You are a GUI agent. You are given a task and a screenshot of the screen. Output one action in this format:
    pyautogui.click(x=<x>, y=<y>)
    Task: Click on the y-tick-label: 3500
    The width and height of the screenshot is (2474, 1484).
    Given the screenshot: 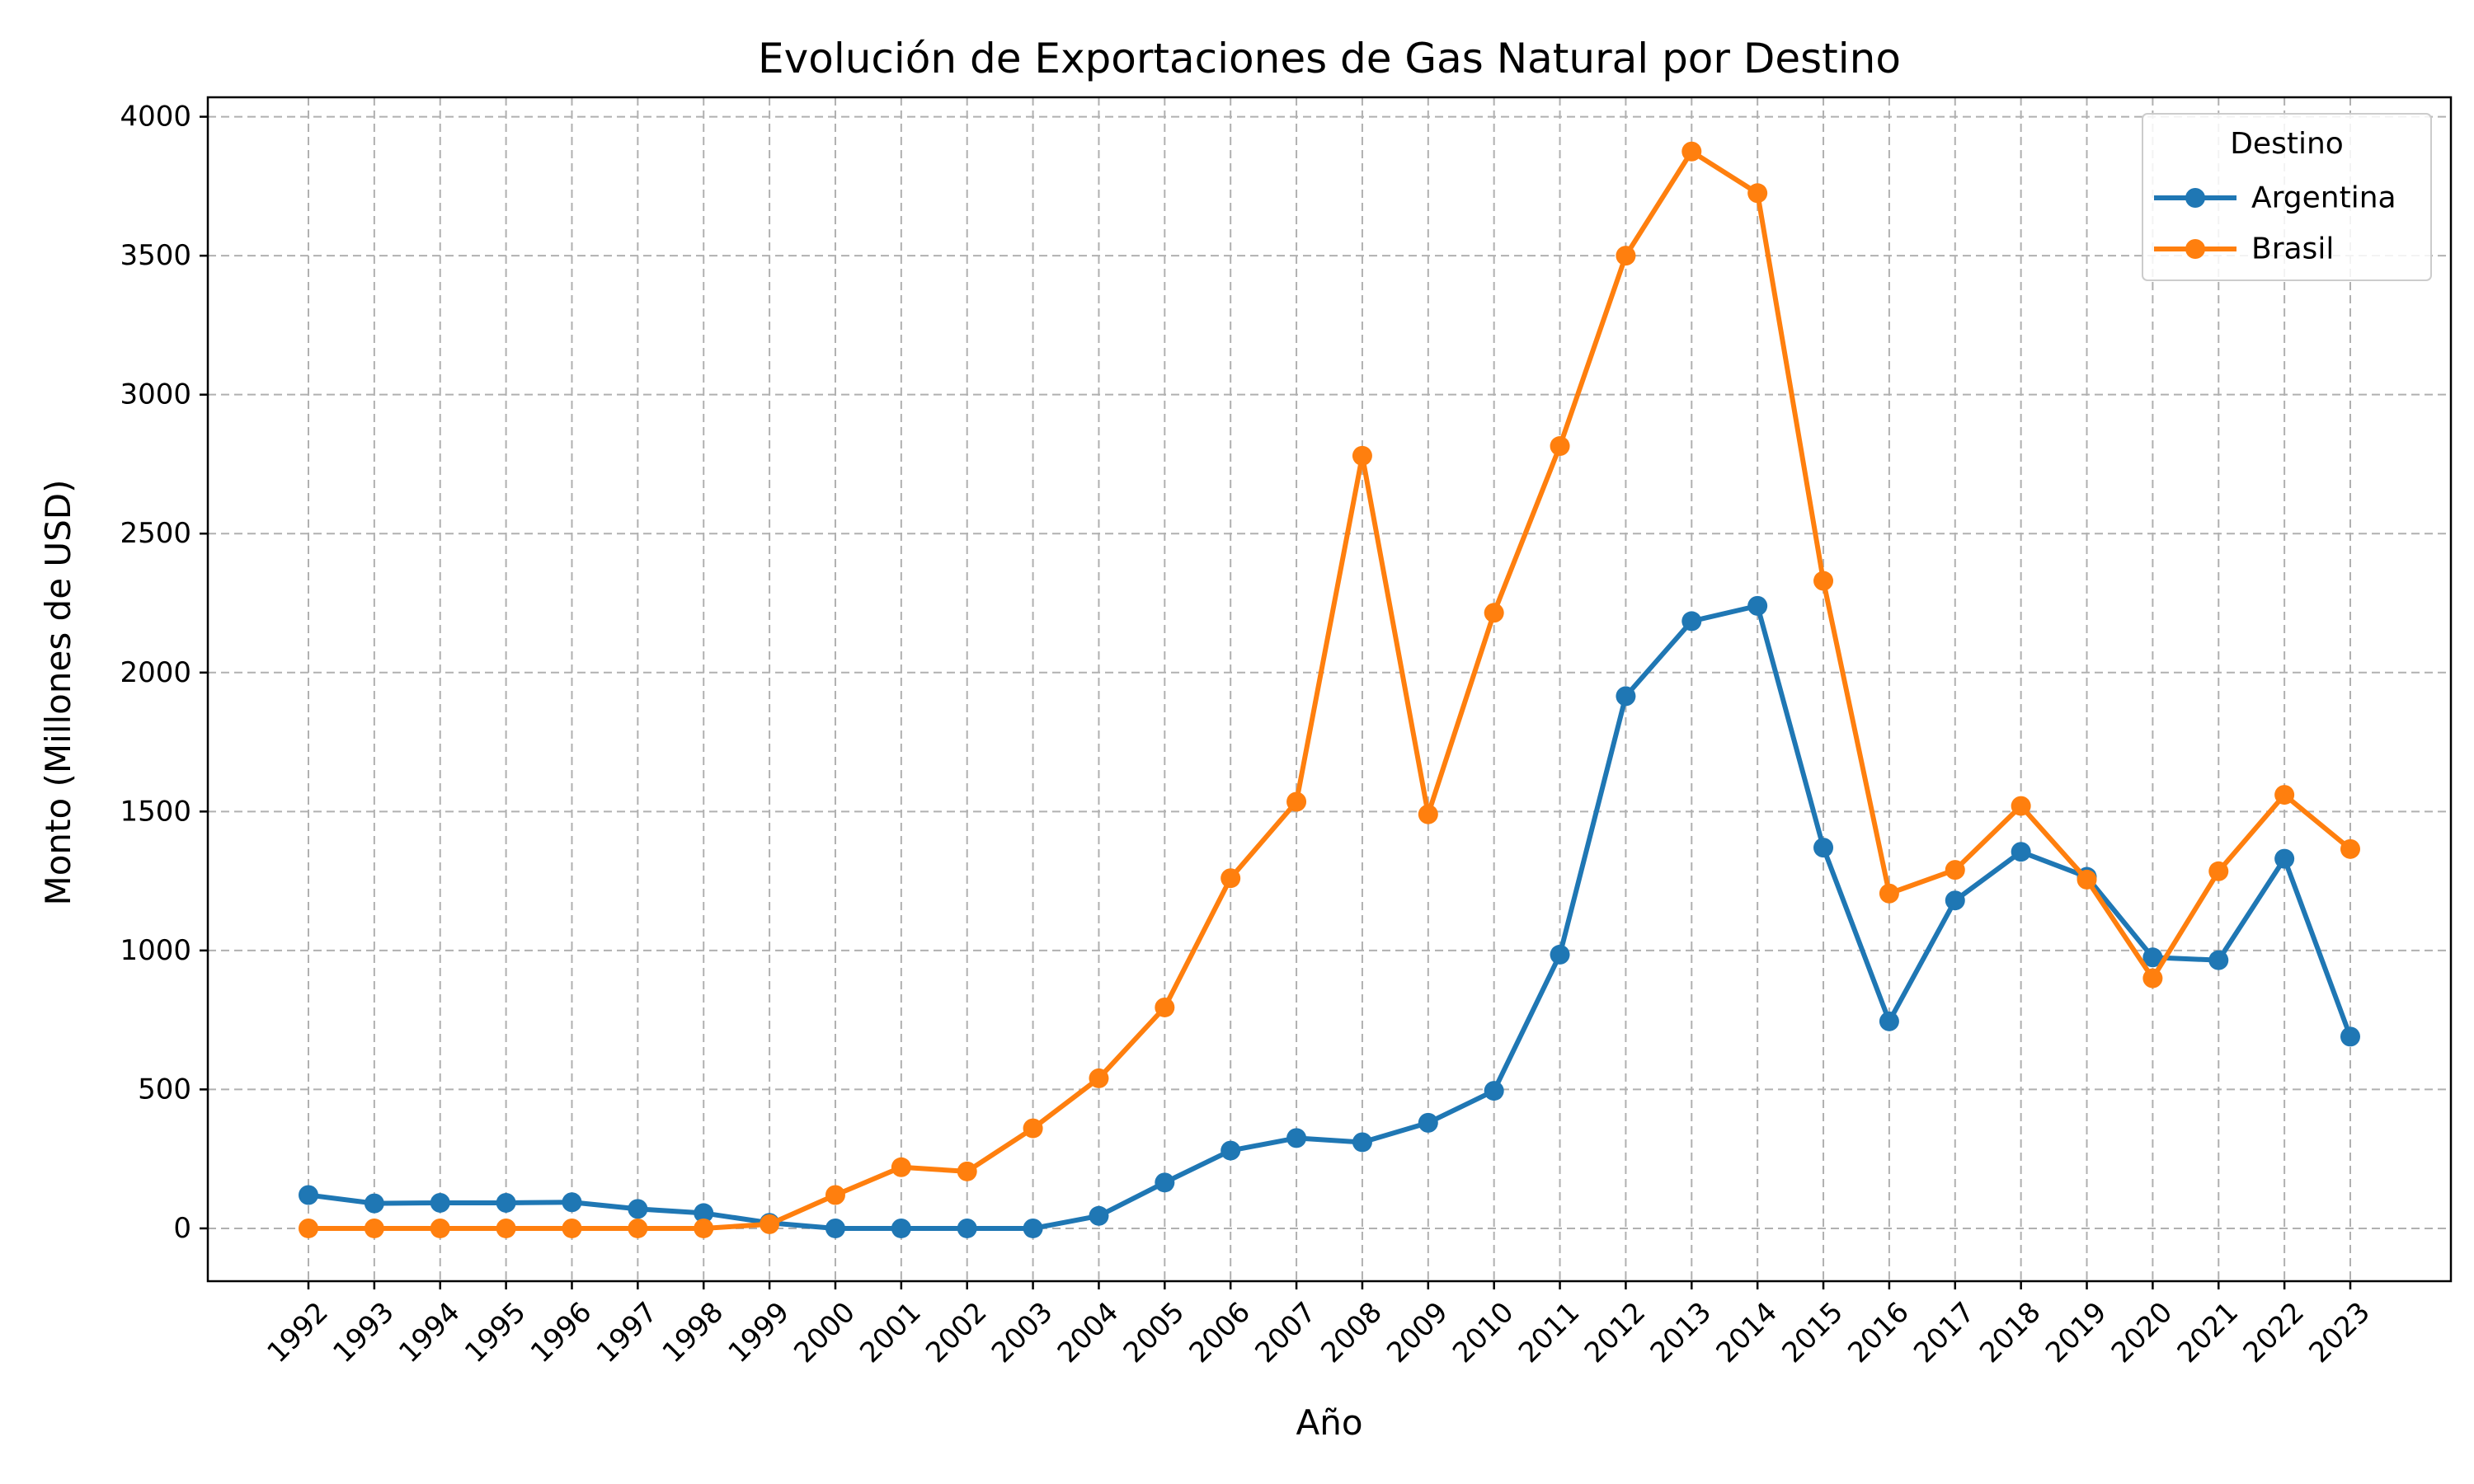 What is the action you would take?
    pyautogui.click(x=155, y=255)
    